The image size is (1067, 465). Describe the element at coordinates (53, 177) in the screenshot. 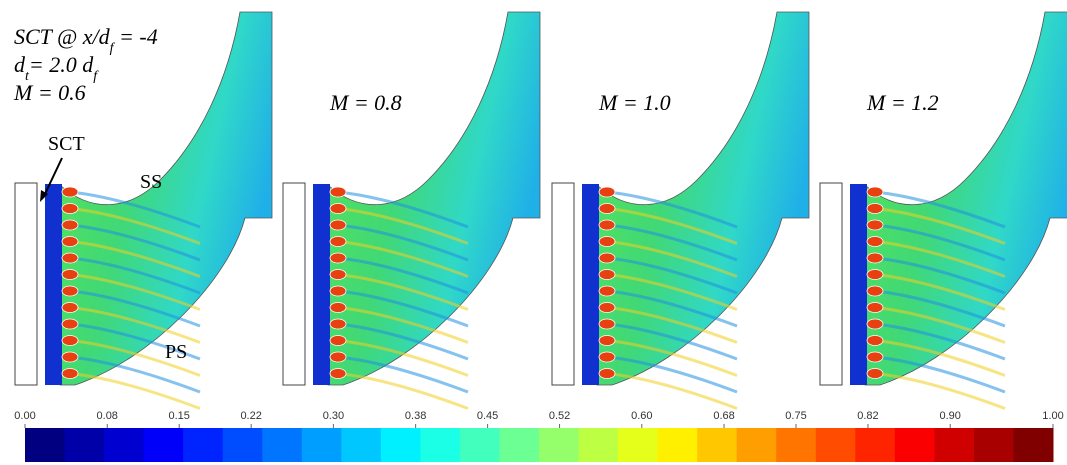

I see `sct-arrow` at that location.